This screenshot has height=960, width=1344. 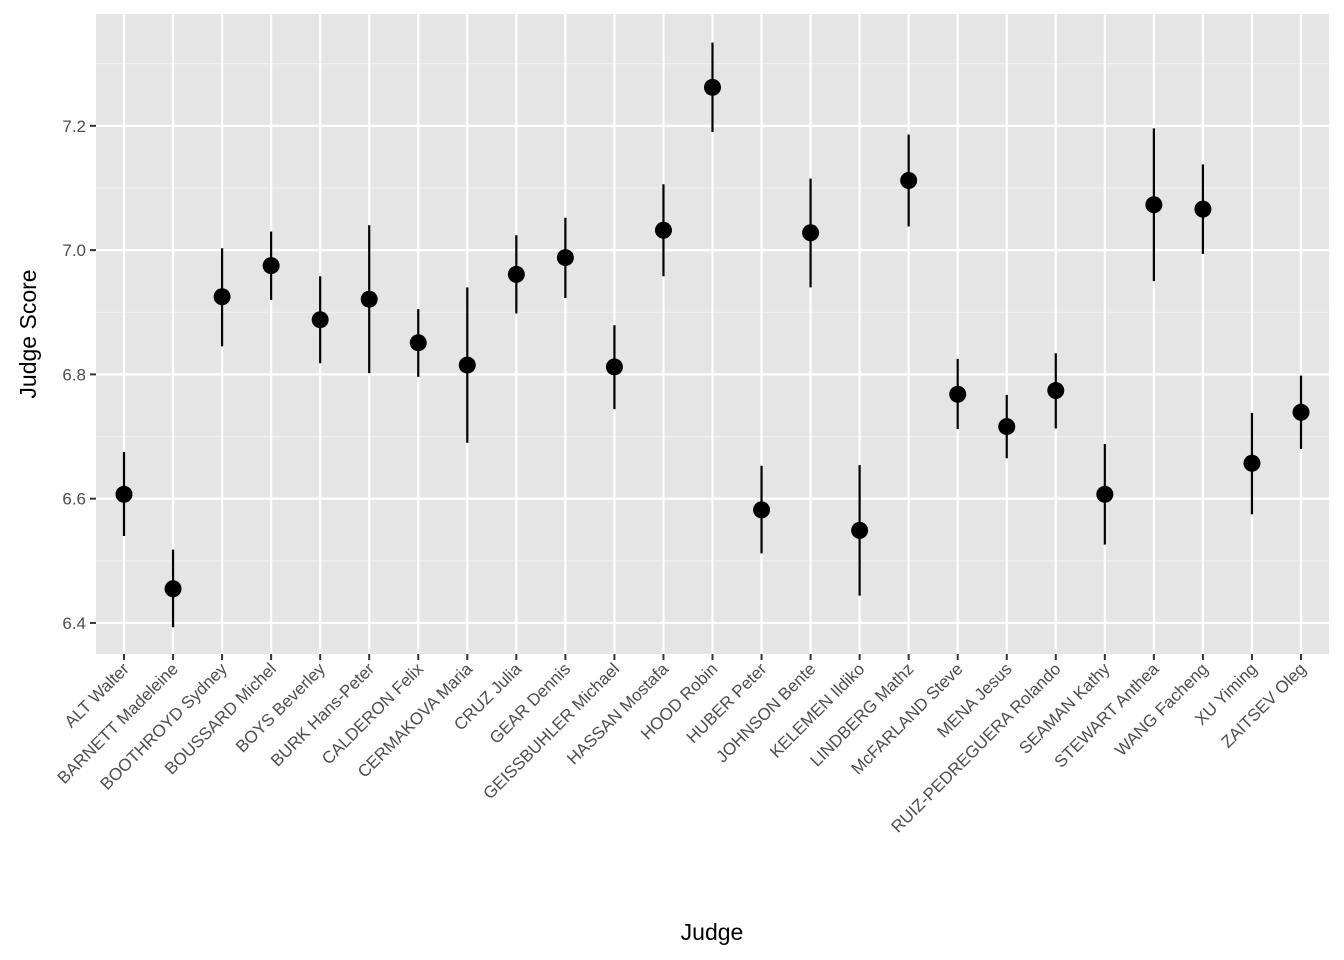 I want to click on y-tick-label: 6.6, so click(x=74, y=499).